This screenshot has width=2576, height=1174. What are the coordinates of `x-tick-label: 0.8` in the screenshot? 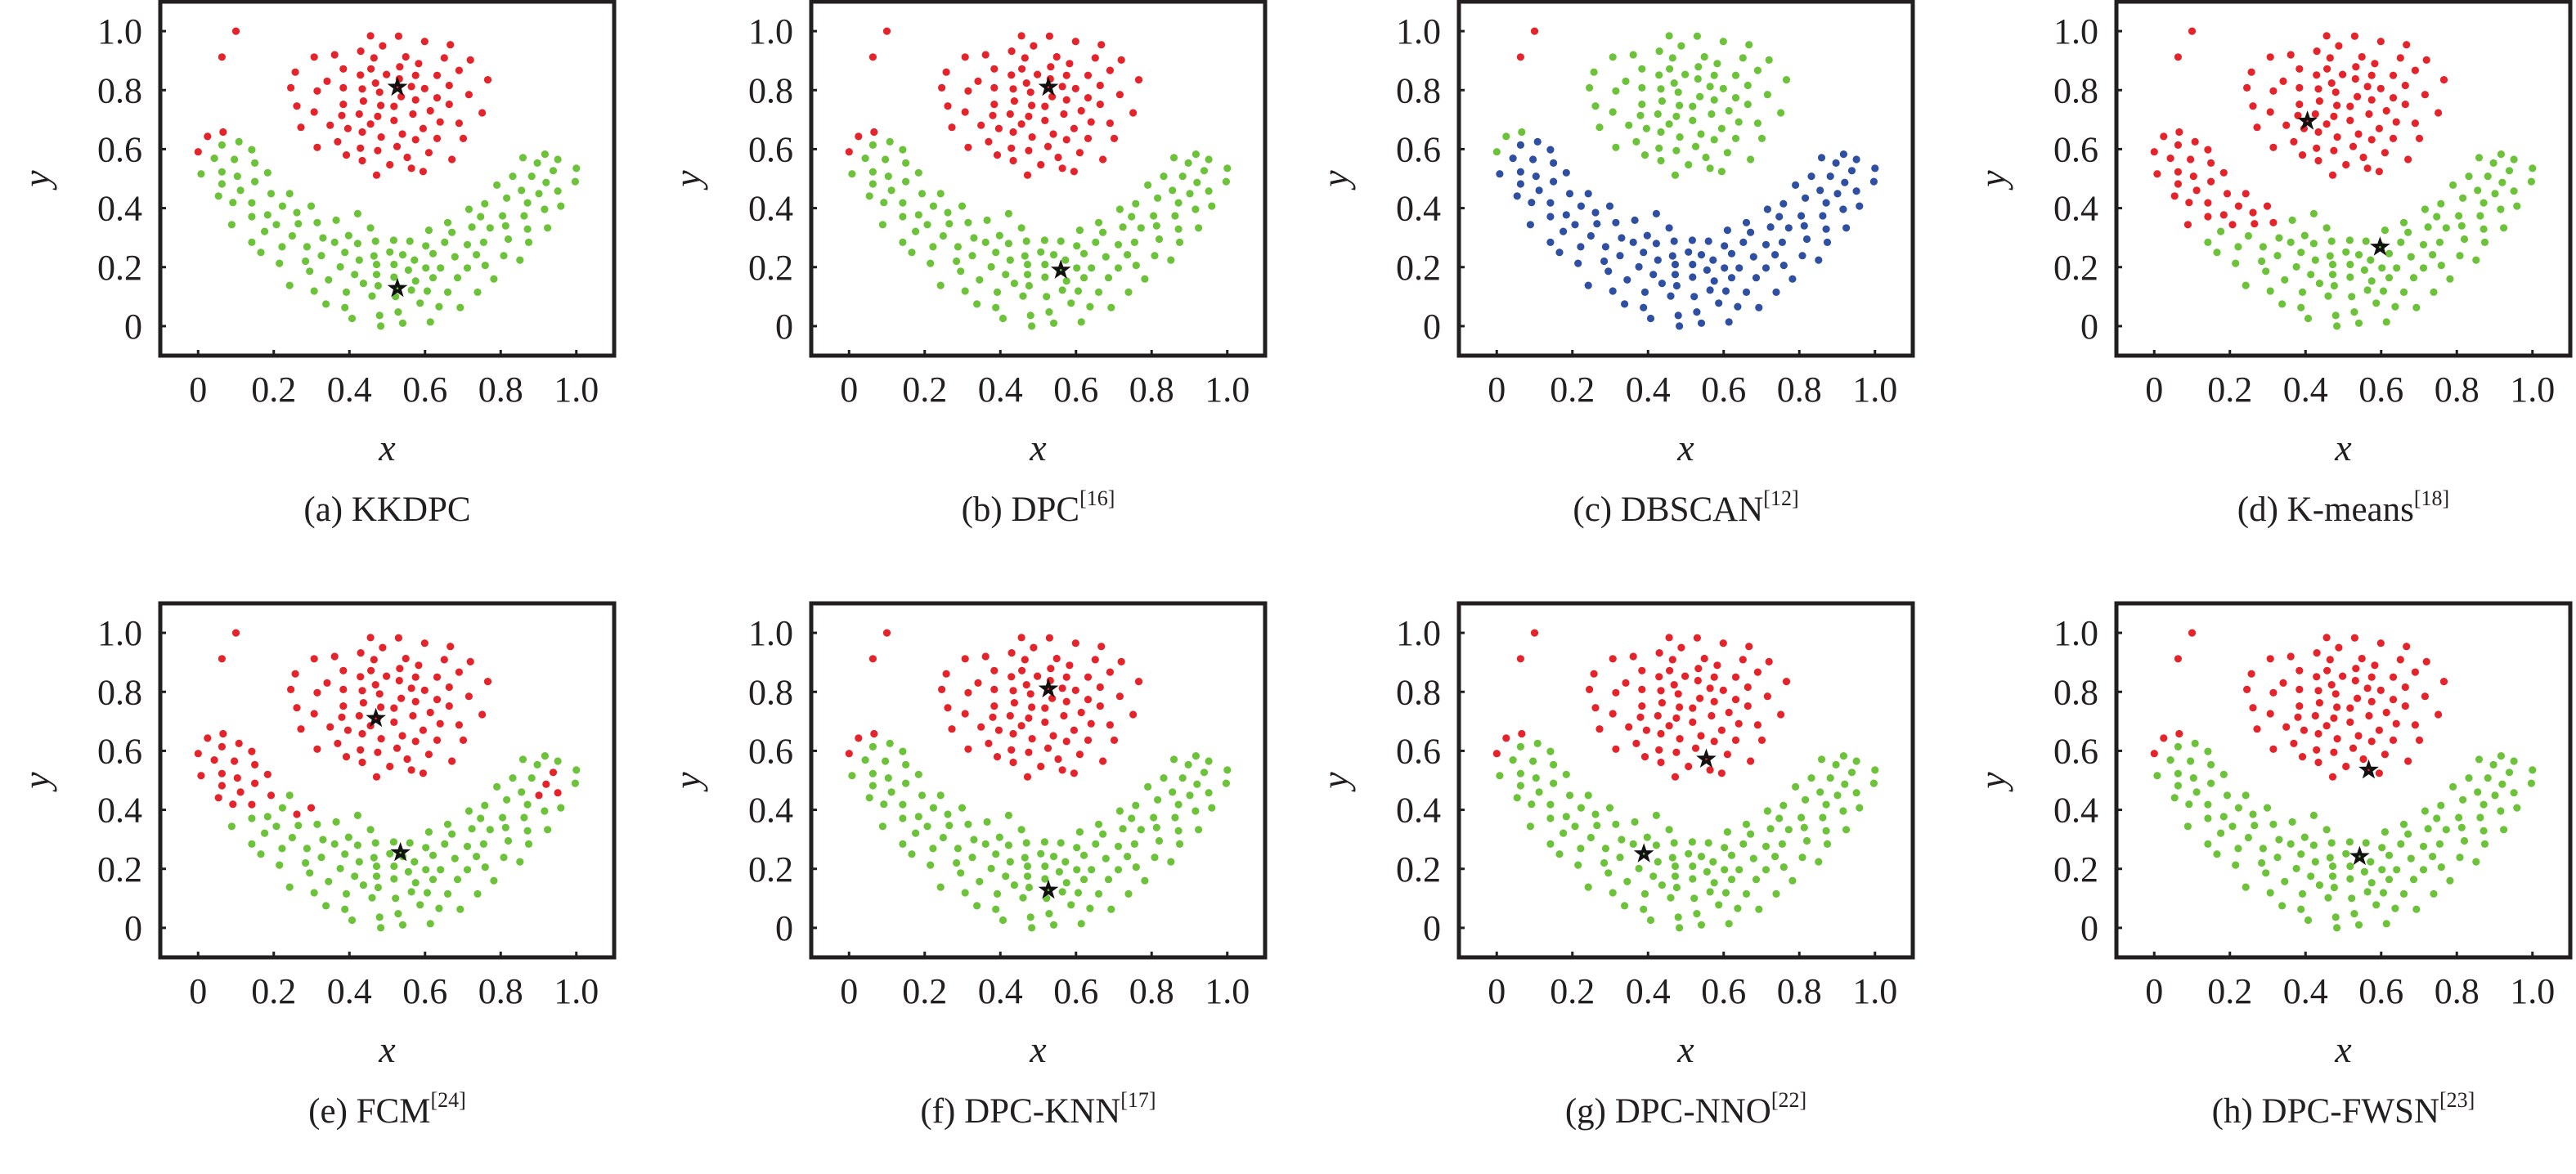 It's located at (1151, 390).